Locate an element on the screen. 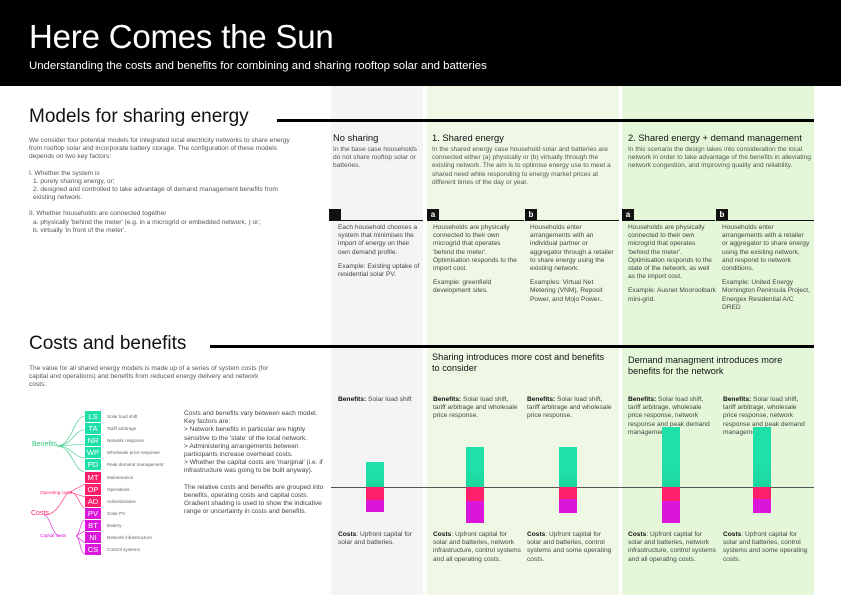  page-title: Here Comes the Sun is located at coordinates (181, 36).